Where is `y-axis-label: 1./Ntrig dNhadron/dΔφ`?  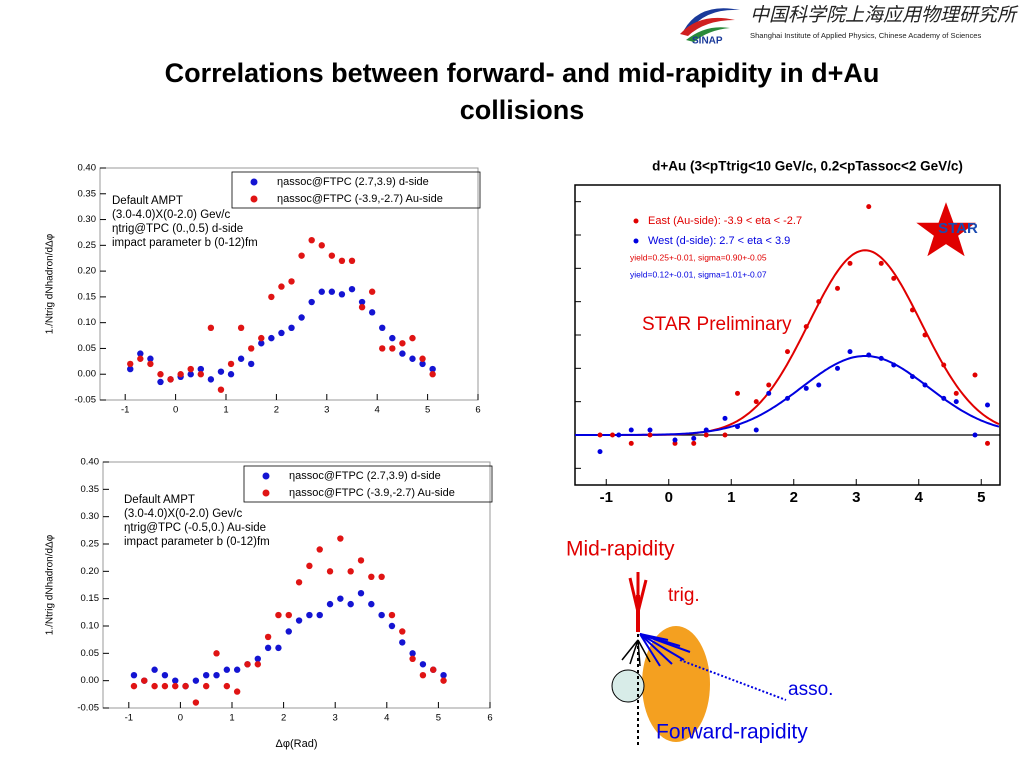
y-axis-label: 1./Ntrig dNhadron/dΔφ is located at coordinates (50, 584).